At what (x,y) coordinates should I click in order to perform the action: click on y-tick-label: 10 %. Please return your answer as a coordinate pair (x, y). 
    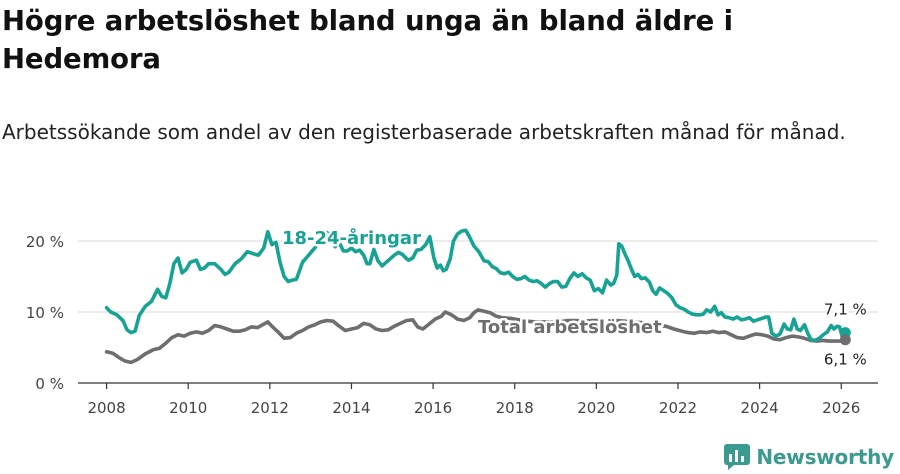
    Looking at the image, I should click on (45, 313).